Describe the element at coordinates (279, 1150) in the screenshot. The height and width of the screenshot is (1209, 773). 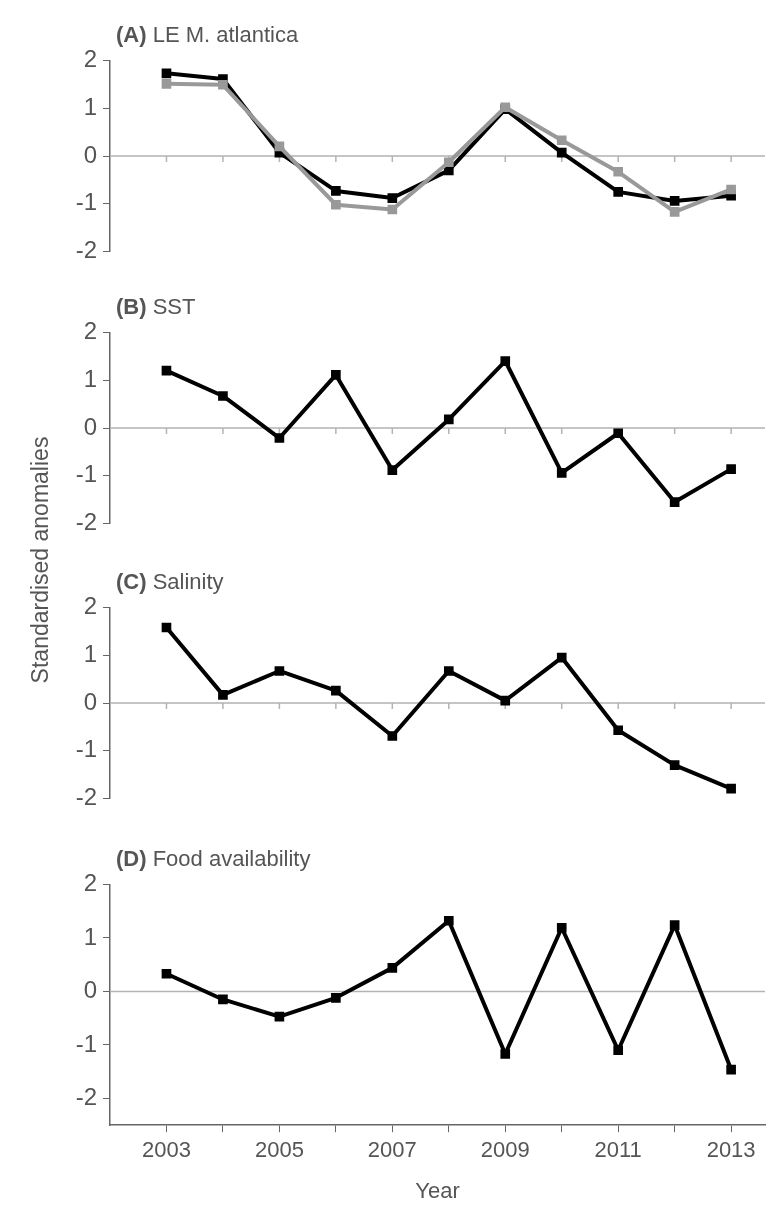
I see `x-tick-label: 2005` at that location.